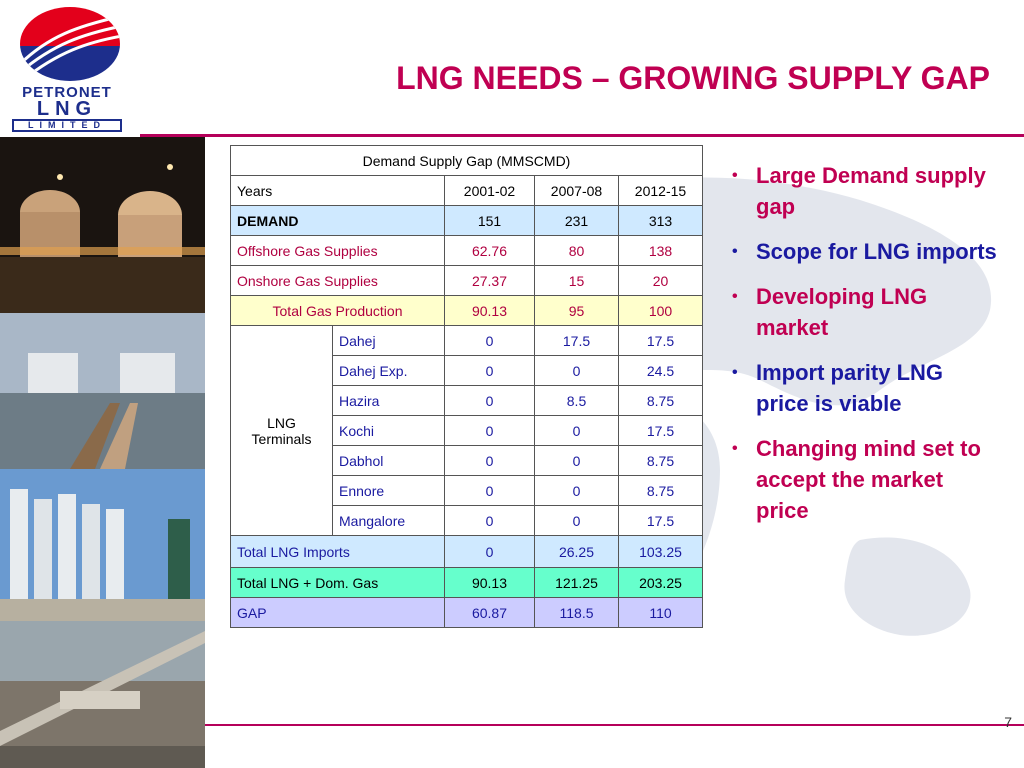  Describe the element at coordinates (660, 310) in the screenshot. I see `cell-value: 100` at that location.